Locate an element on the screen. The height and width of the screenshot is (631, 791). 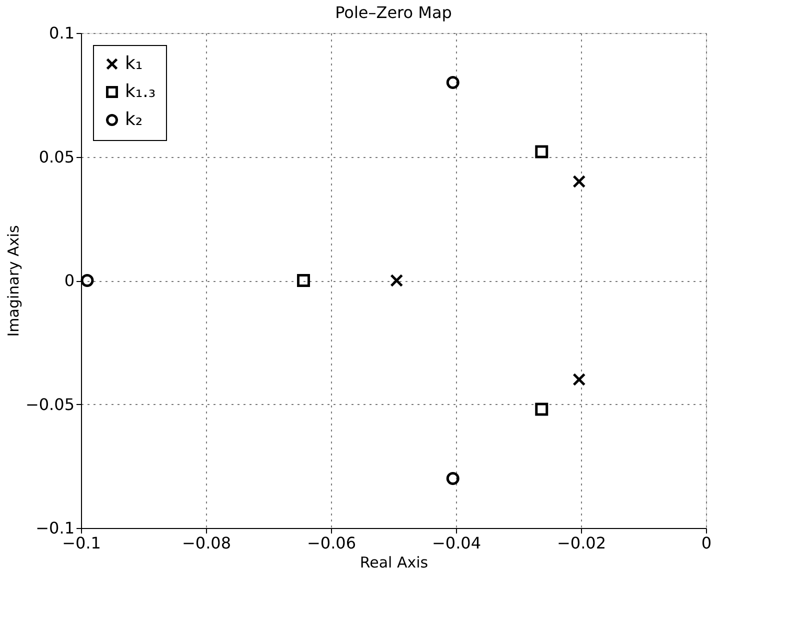
chart-title: Pole–Zero Map is located at coordinates (393, 12).